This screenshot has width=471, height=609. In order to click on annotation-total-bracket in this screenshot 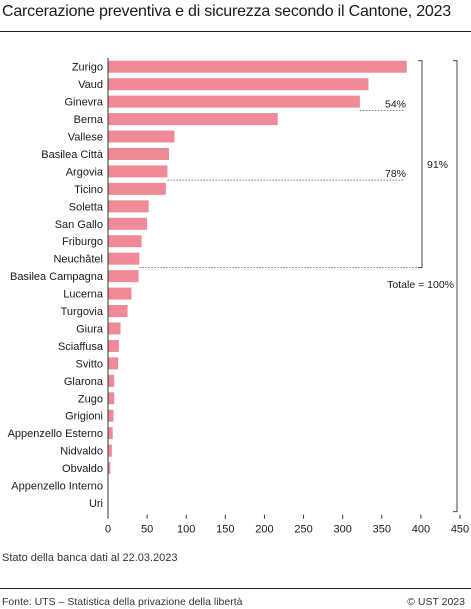, I will do `click(455, 286)`.